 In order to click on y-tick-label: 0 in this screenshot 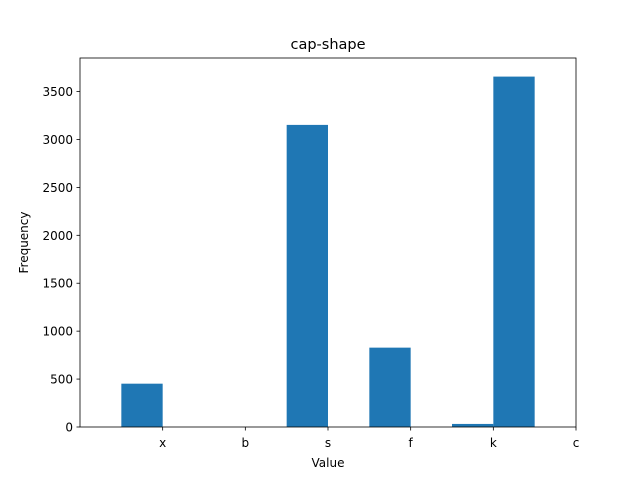, I will do `click(69, 428)`.